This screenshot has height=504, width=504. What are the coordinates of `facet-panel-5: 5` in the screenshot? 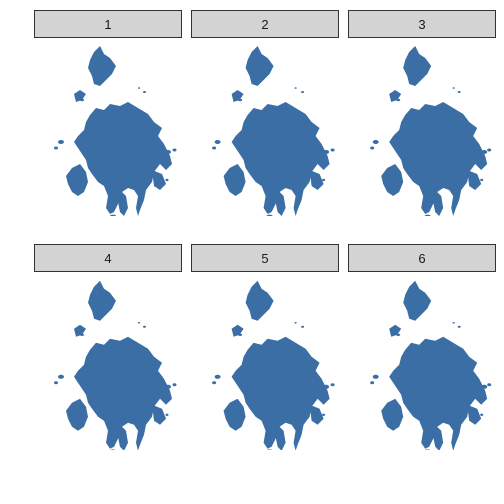 It's located at (265, 347).